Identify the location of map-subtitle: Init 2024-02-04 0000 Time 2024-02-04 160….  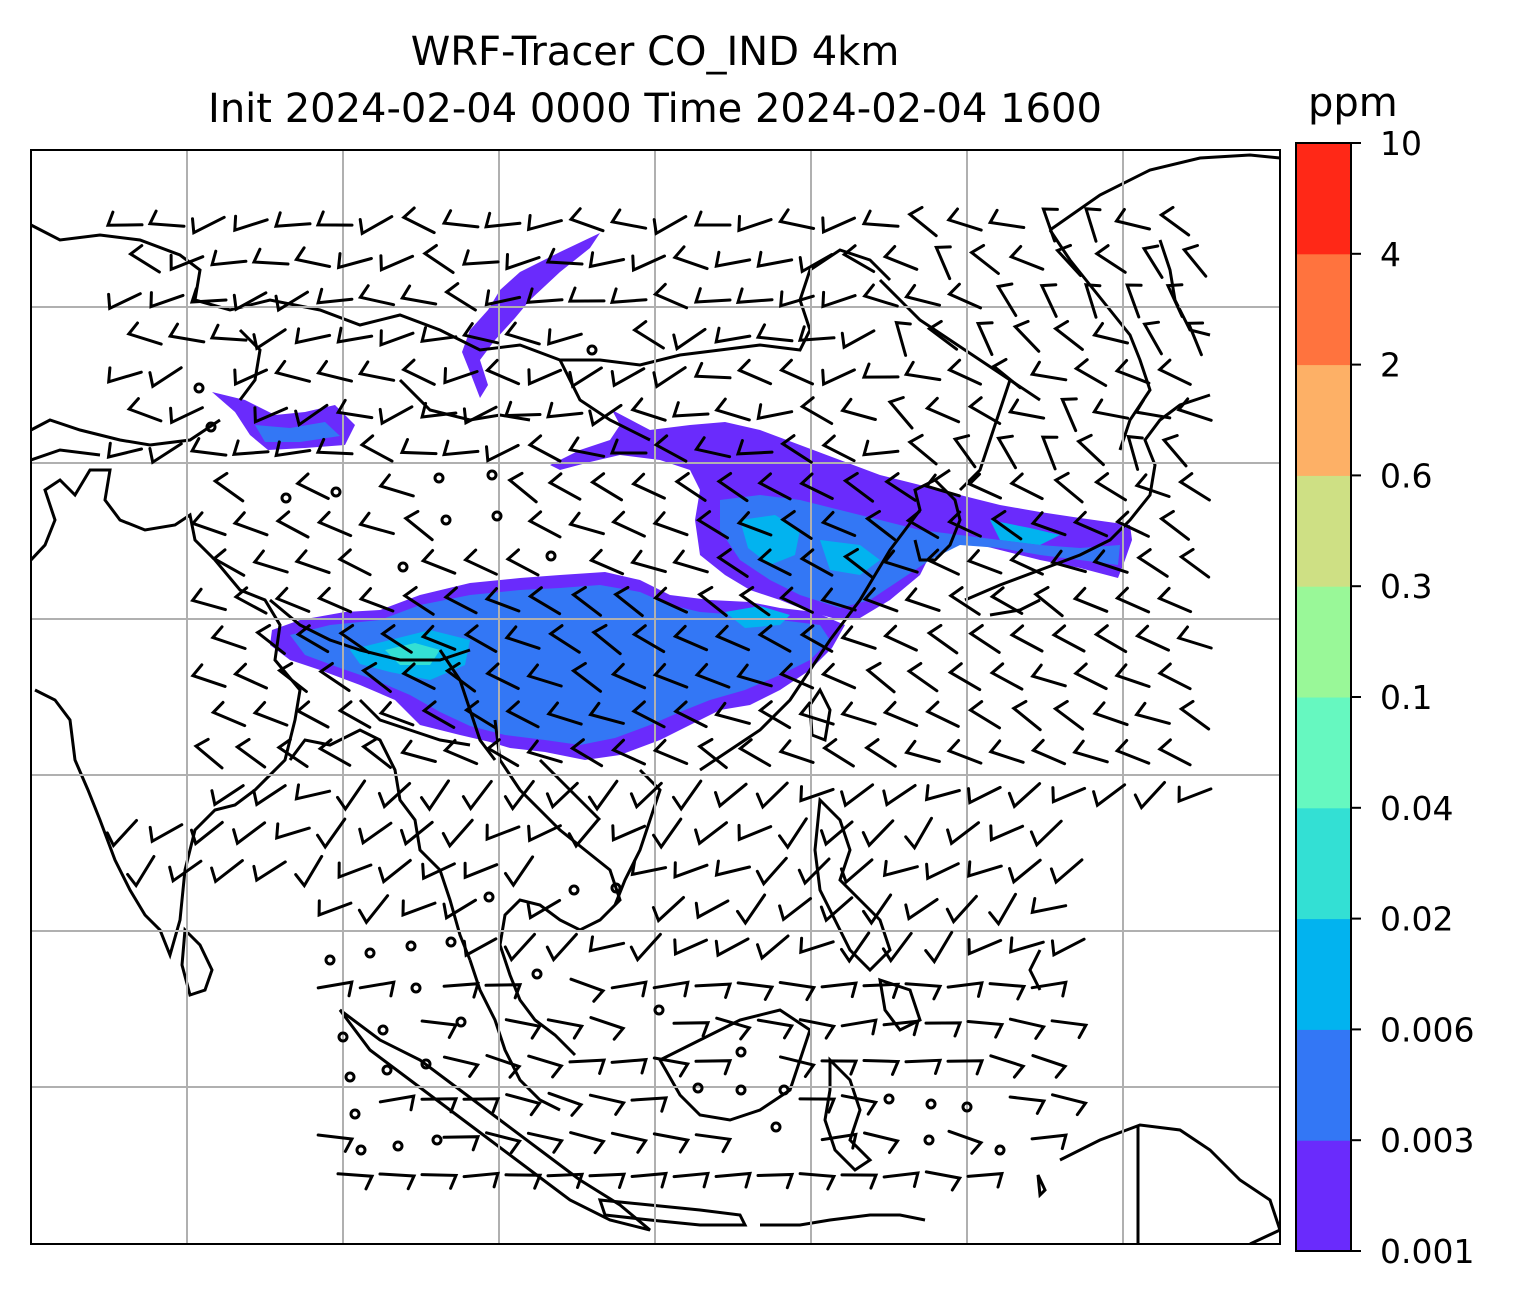
(655, 109).